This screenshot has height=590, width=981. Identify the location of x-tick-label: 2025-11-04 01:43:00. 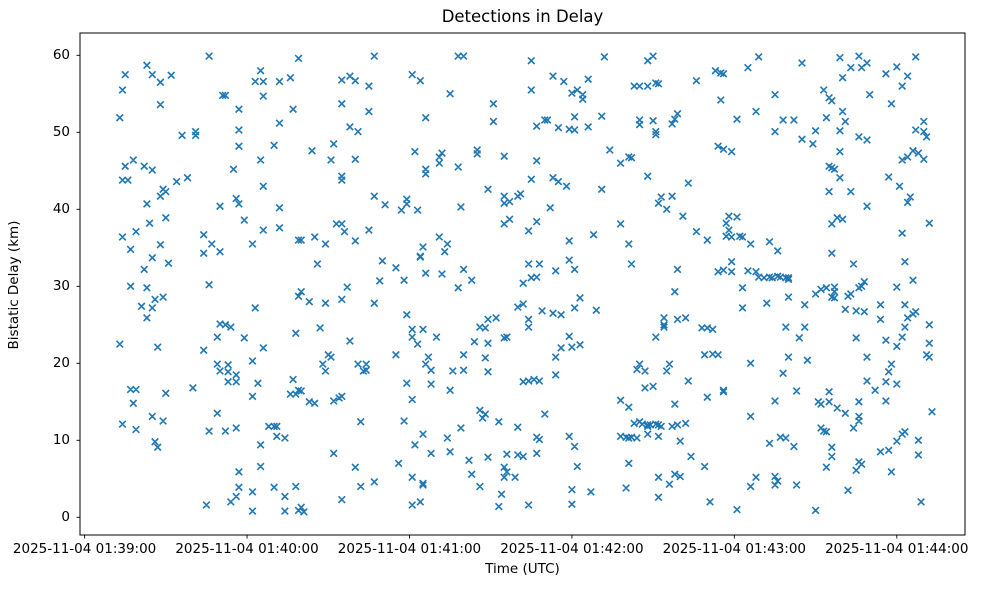
(734, 549).